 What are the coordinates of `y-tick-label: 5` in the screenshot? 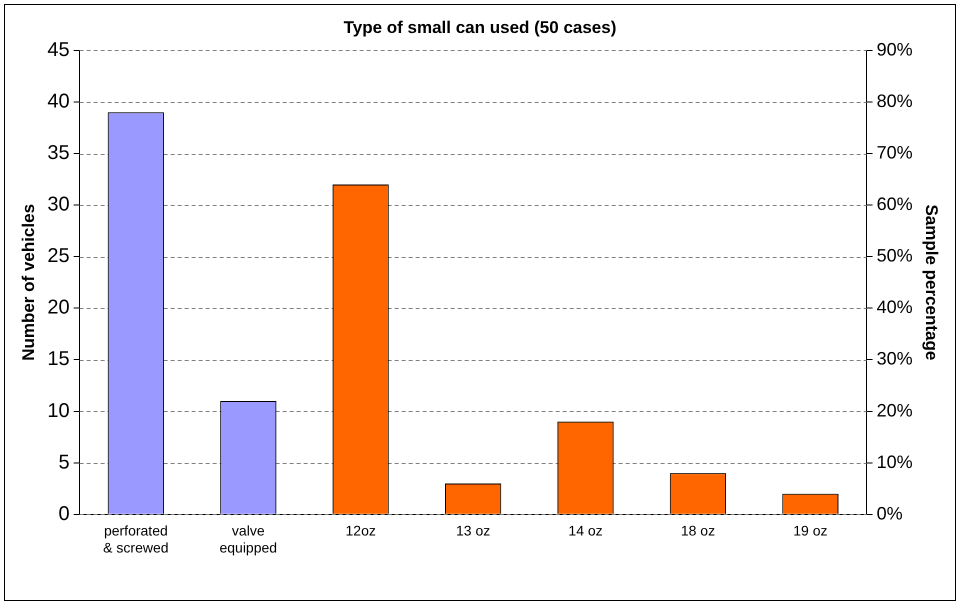 It's located at (64, 462).